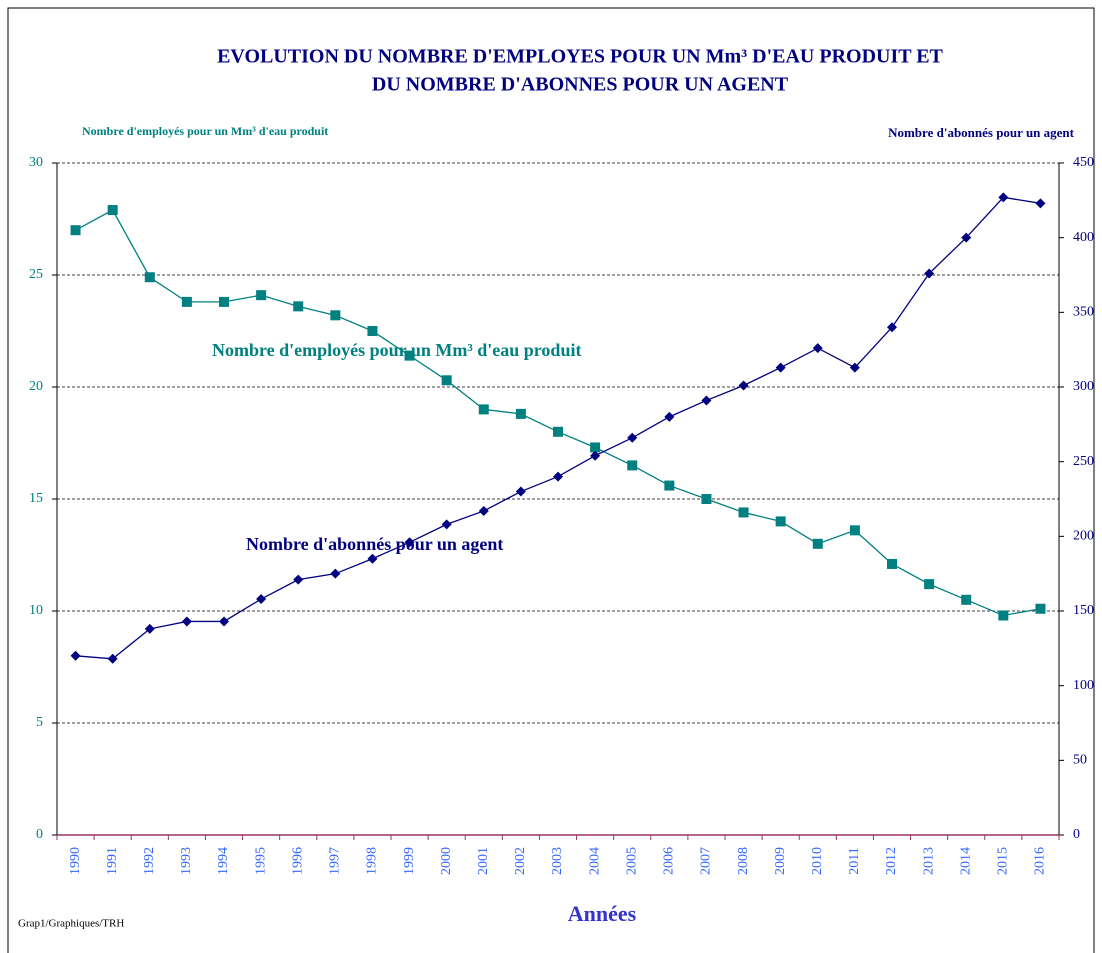 Image resolution: width=1102 pixels, height=953 pixels. I want to click on y-tick-label: 15, so click(36, 498).